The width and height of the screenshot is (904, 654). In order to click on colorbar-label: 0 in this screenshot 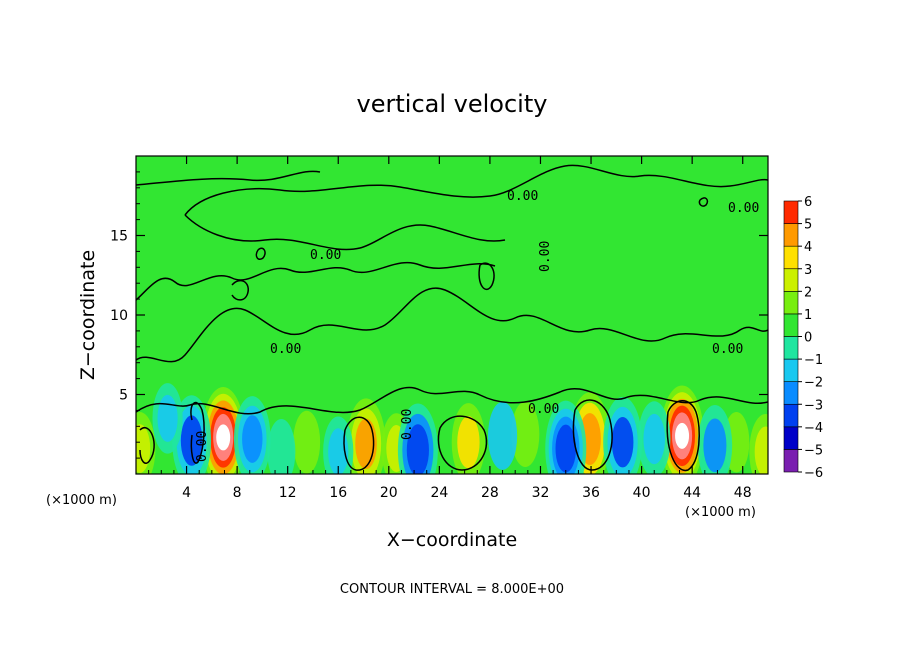, I will do `click(808, 338)`.